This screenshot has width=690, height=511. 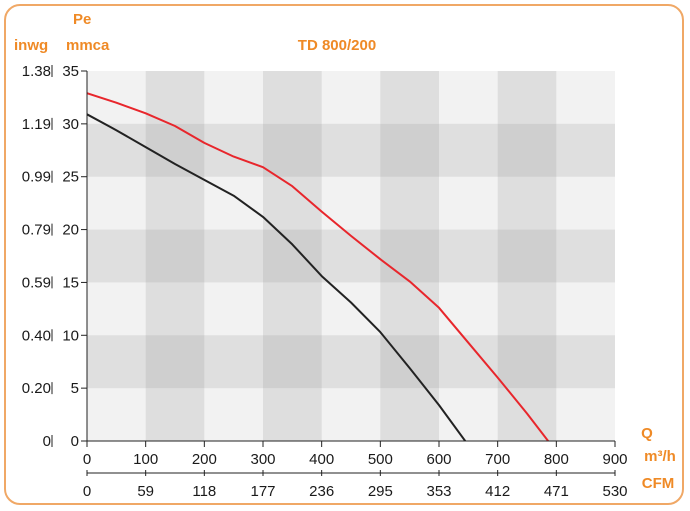 I want to click on y-secondary-tick-label: 0.59, so click(x=36, y=282).